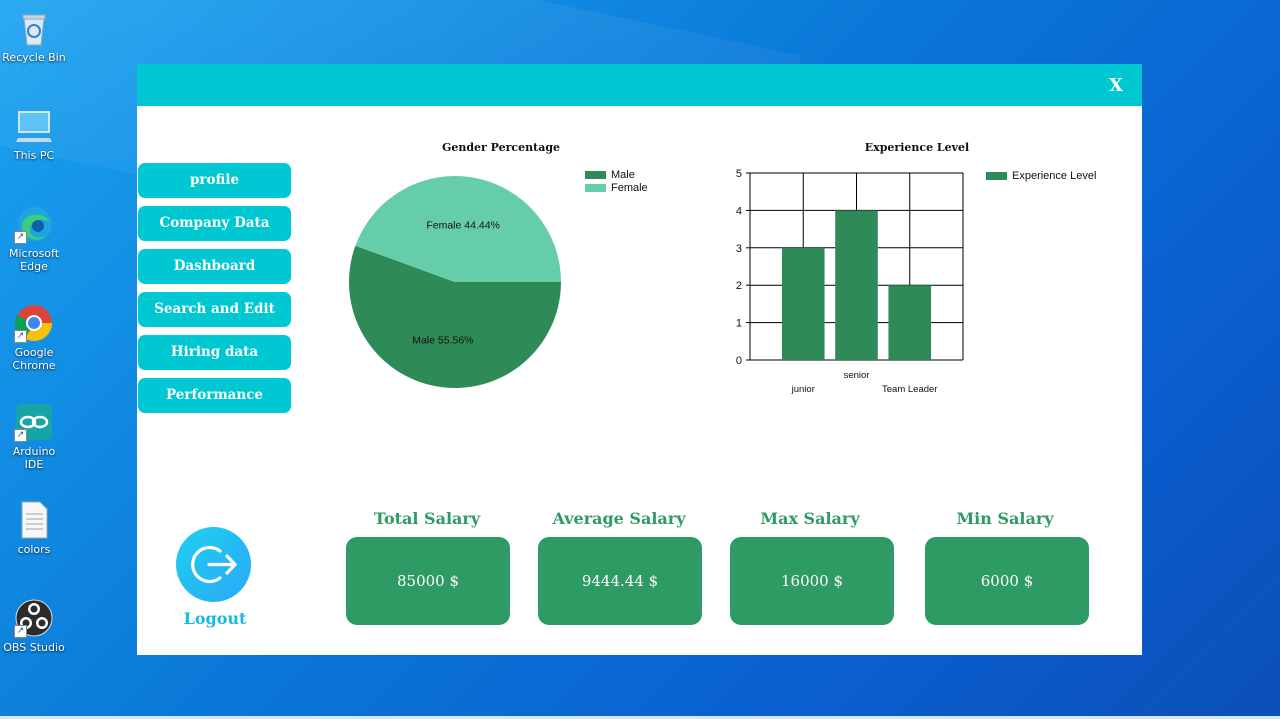 This screenshot has height=719, width=1280. What do you see at coordinates (909, 389) in the screenshot?
I see `x-tick-label: Team Leader` at bounding box center [909, 389].